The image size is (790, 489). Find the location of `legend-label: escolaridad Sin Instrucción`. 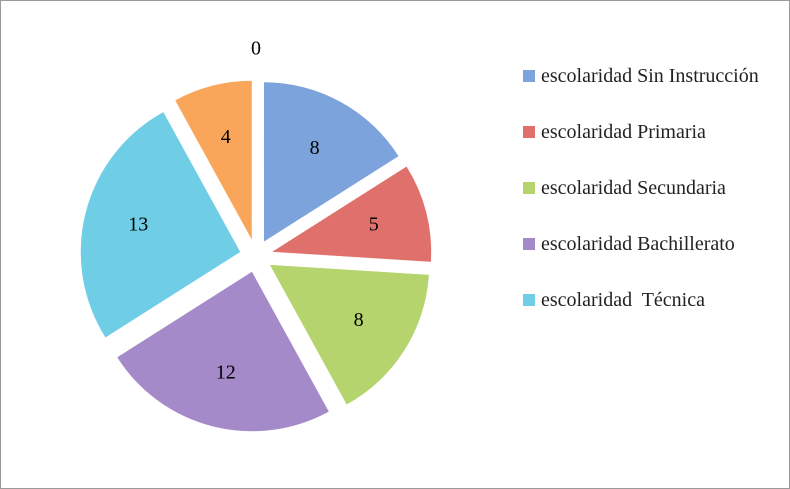

legend-label: escolaridad Sin Instrucción is located at coordinates (650, 76).